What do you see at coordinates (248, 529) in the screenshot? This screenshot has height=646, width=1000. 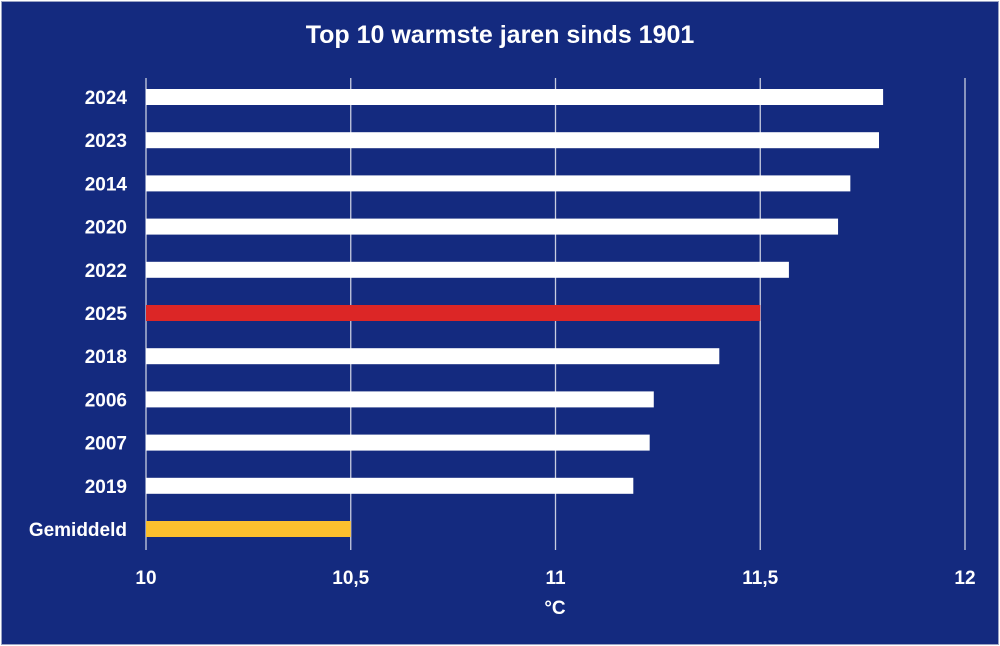 I see `bar-gemiddeld` at bounding box center [248, 529].